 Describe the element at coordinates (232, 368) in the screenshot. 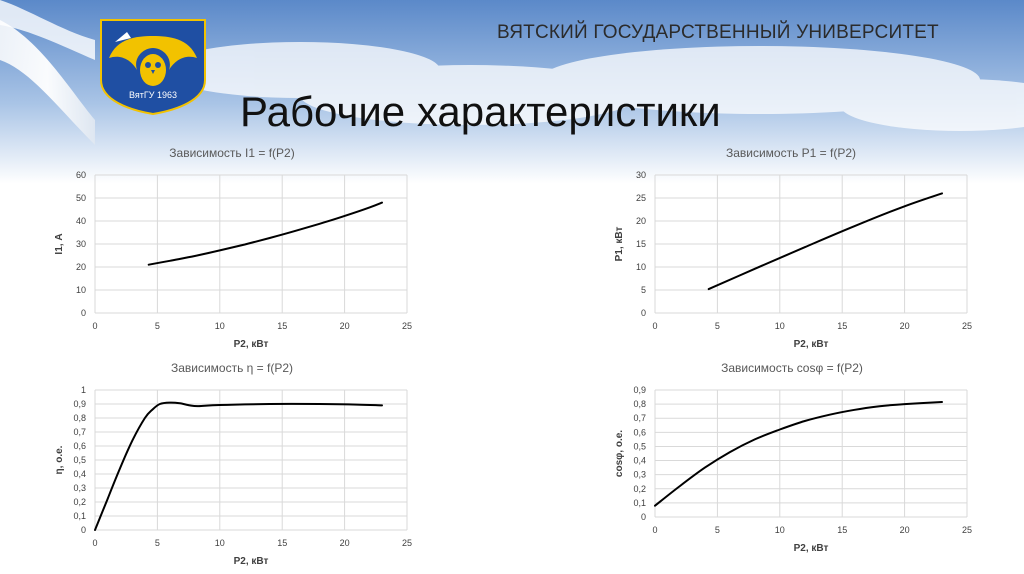

I see `chart-title: Зависимость η = f(P2)` at that location.